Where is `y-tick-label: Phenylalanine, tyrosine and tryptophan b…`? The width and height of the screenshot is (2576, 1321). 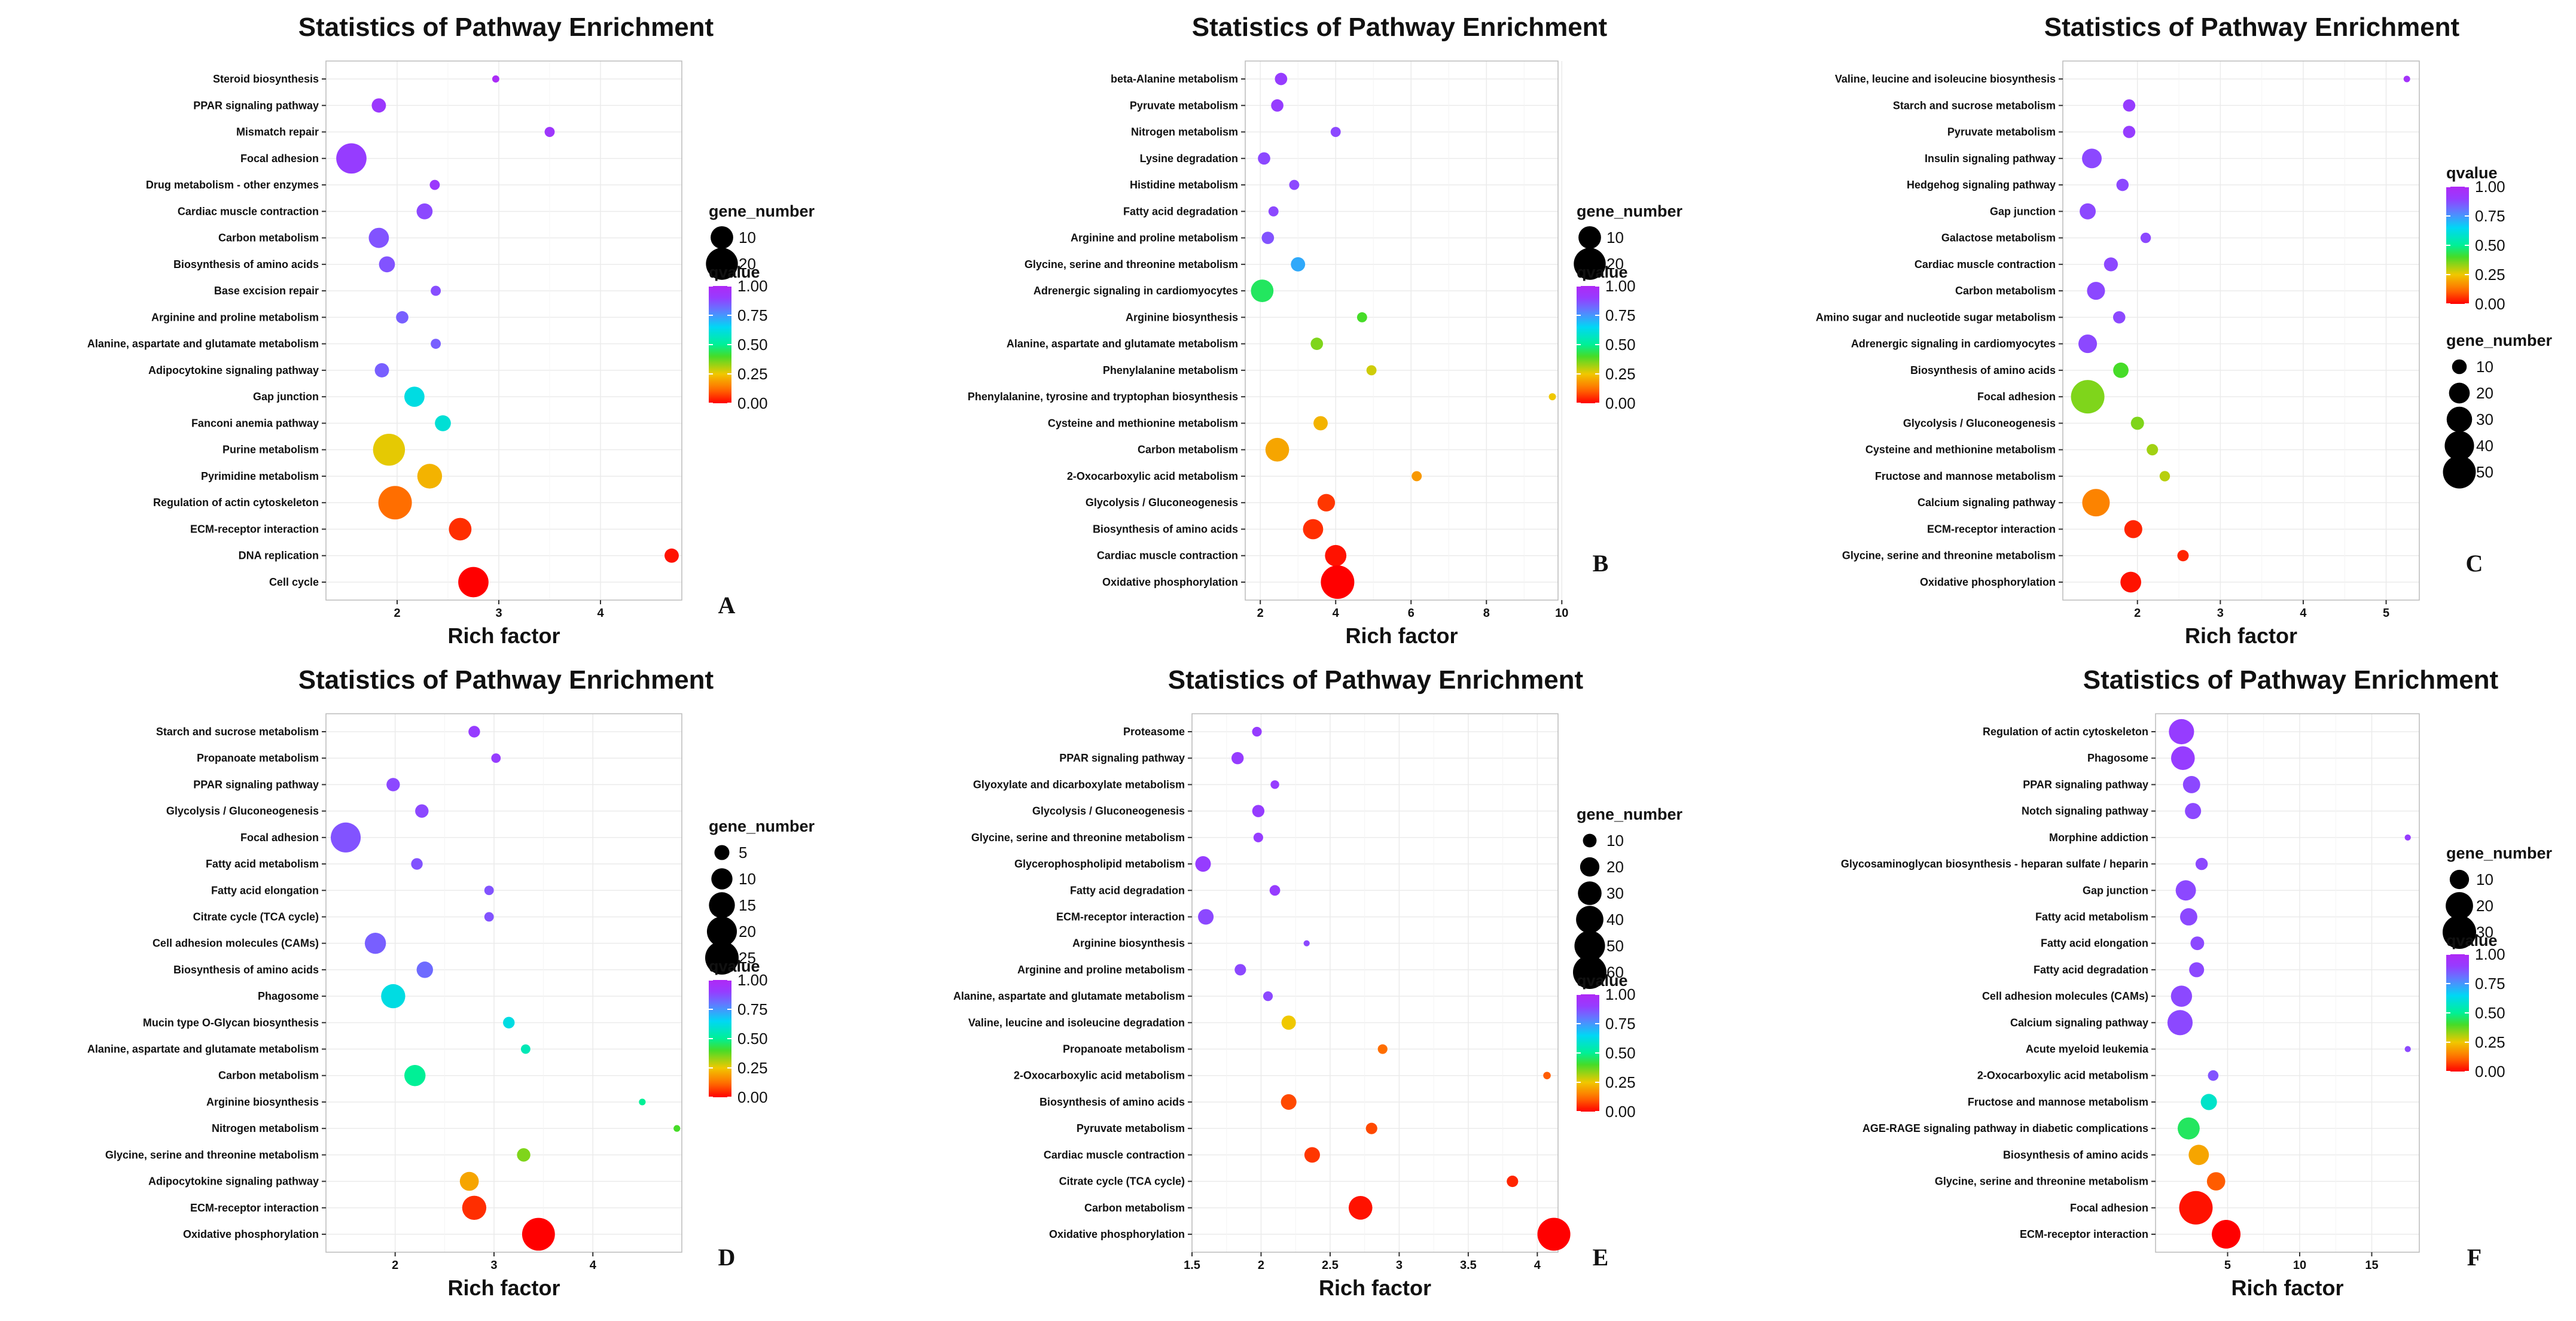 y-tick-label: Phenylalanine, tyrosine and tryptophan b… is located at coordinates (1103, 397).